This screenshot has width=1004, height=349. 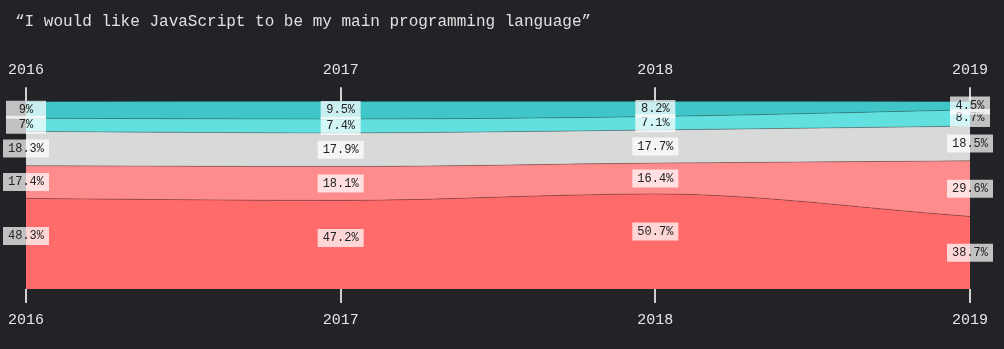 What do you see at coordinates (655, 71) in the screenshot?
I see `x2-tick-label: 2018` at bounding box center [655, 71].